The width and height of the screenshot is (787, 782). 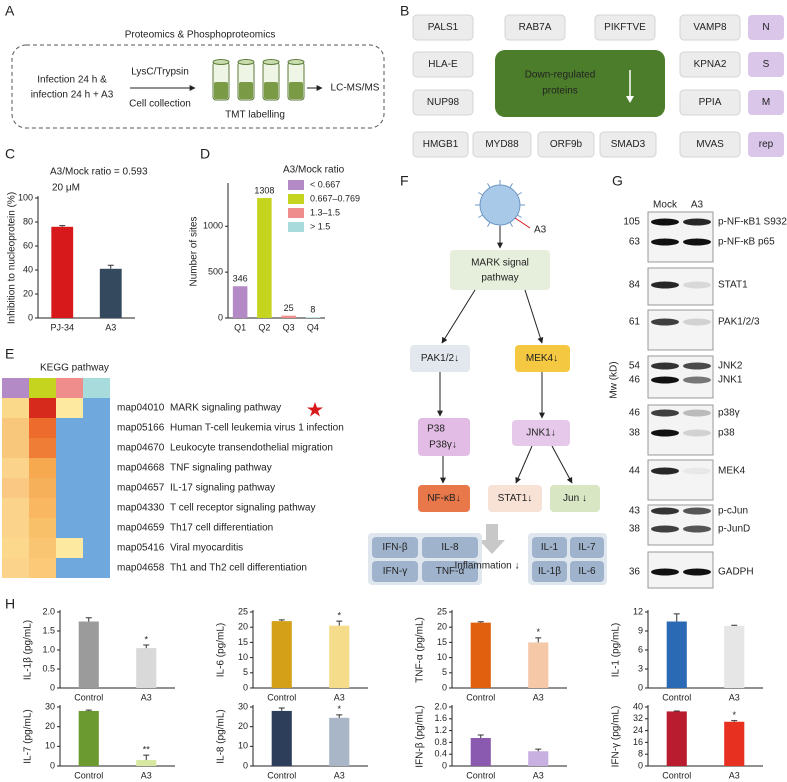 I want to click on chart-subtitle: 20 μM, so click(x=66, y=188).